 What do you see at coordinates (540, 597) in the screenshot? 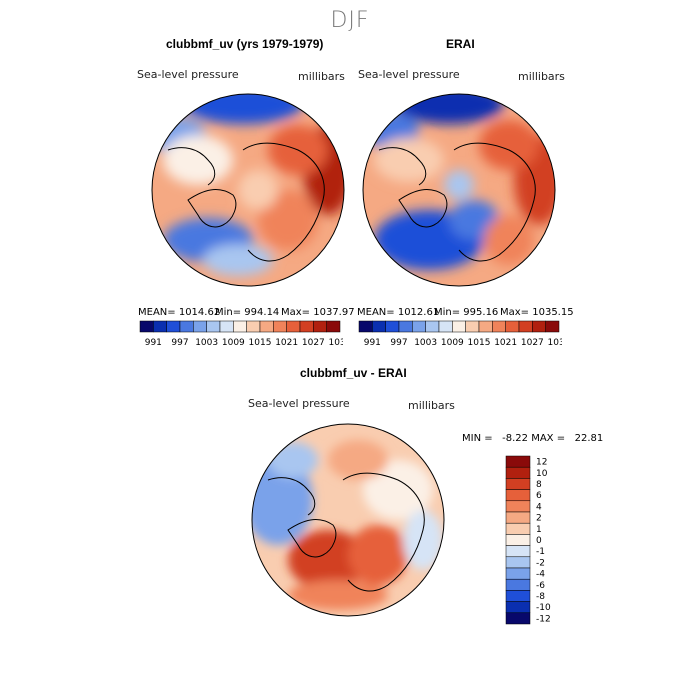
I see `panel3-colorbar-tick-label: -8` at bounding box center [540, 597].